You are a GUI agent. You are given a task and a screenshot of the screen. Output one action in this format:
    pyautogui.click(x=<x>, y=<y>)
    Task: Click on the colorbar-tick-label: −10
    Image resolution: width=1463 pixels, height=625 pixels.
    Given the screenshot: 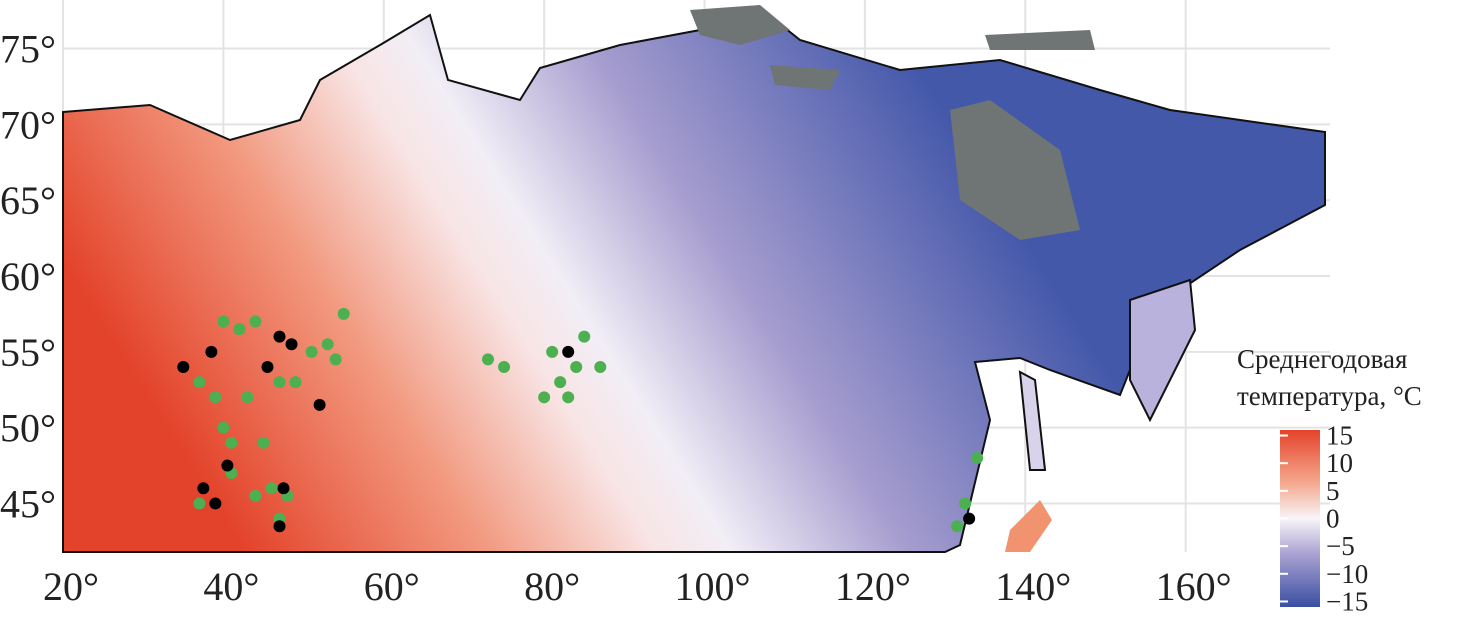 What is the action you would take?
    pyautogui.click(x=1347, y=574)
    